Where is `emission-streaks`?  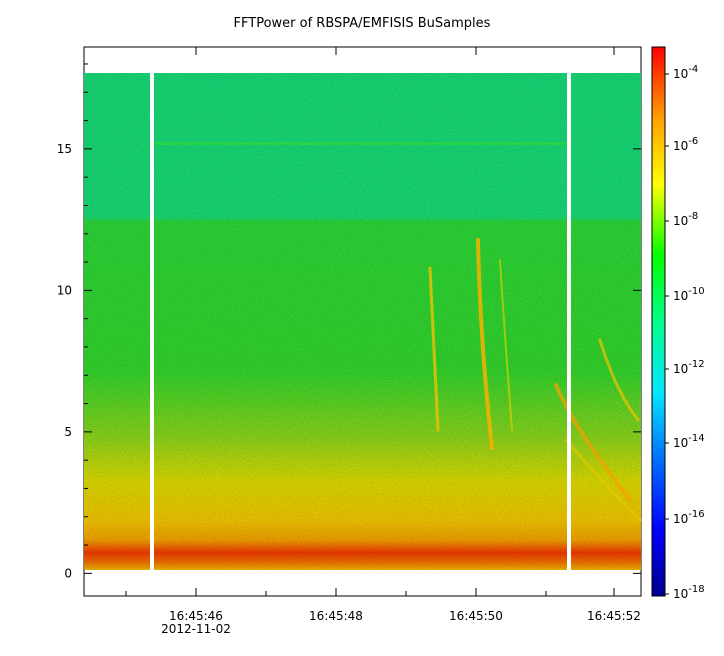
emission-streaks is located at coordinates (535, 380).